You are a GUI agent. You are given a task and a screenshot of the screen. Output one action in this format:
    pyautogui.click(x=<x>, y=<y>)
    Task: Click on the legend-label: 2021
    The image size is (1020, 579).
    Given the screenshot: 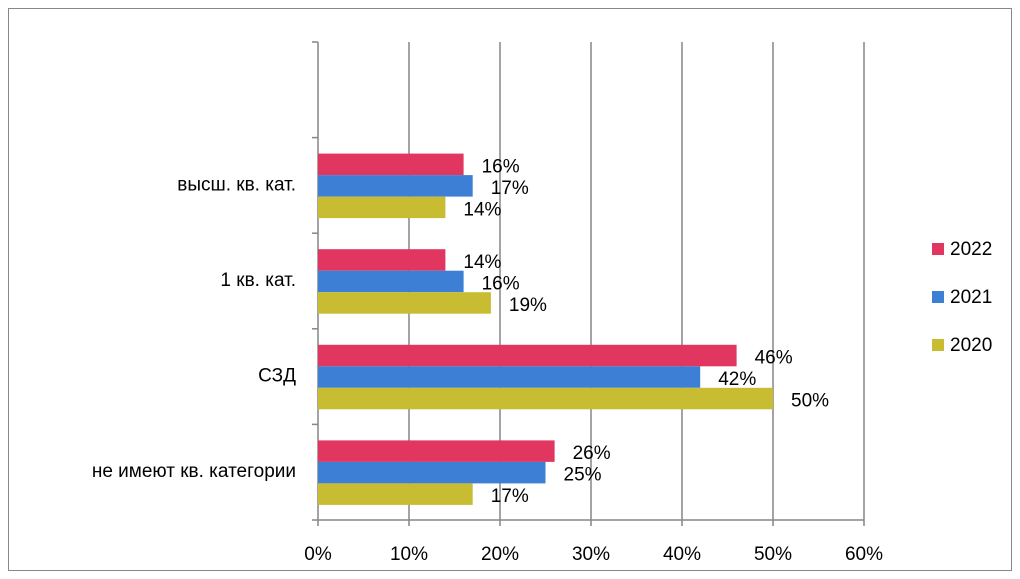 What is the action you would take?
    pyautogui.click(x=971, y=297)
    